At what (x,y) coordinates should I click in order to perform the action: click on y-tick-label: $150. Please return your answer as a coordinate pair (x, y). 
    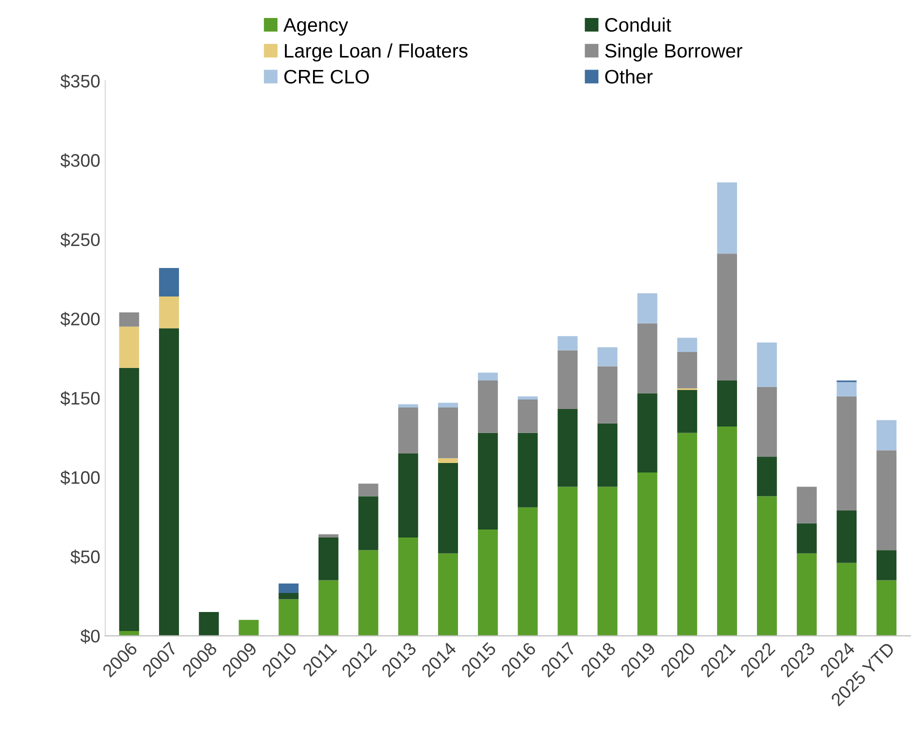
    Looking at the image, I should click on (80, 398).